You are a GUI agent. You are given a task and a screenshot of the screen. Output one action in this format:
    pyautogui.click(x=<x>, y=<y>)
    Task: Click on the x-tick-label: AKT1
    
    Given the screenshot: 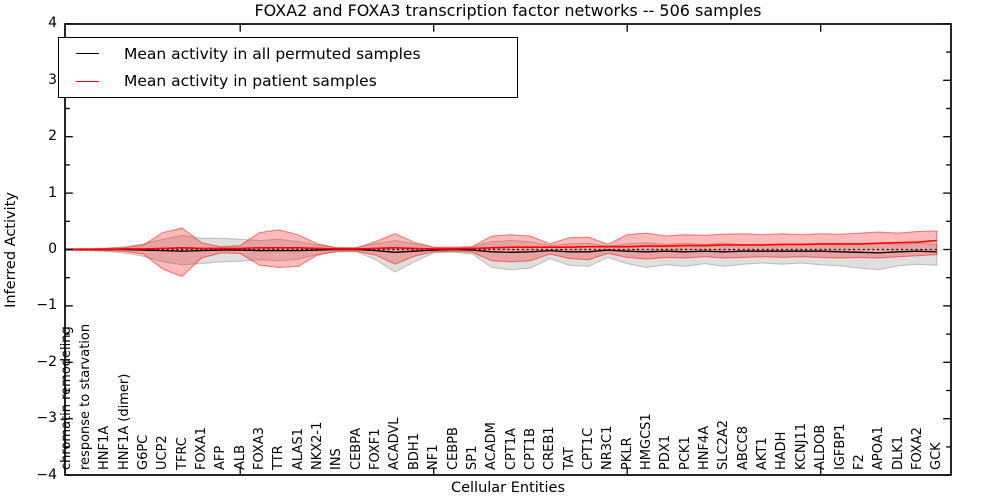 What is the action you would take?
    pyautogui.click(x=763, y=453)
    